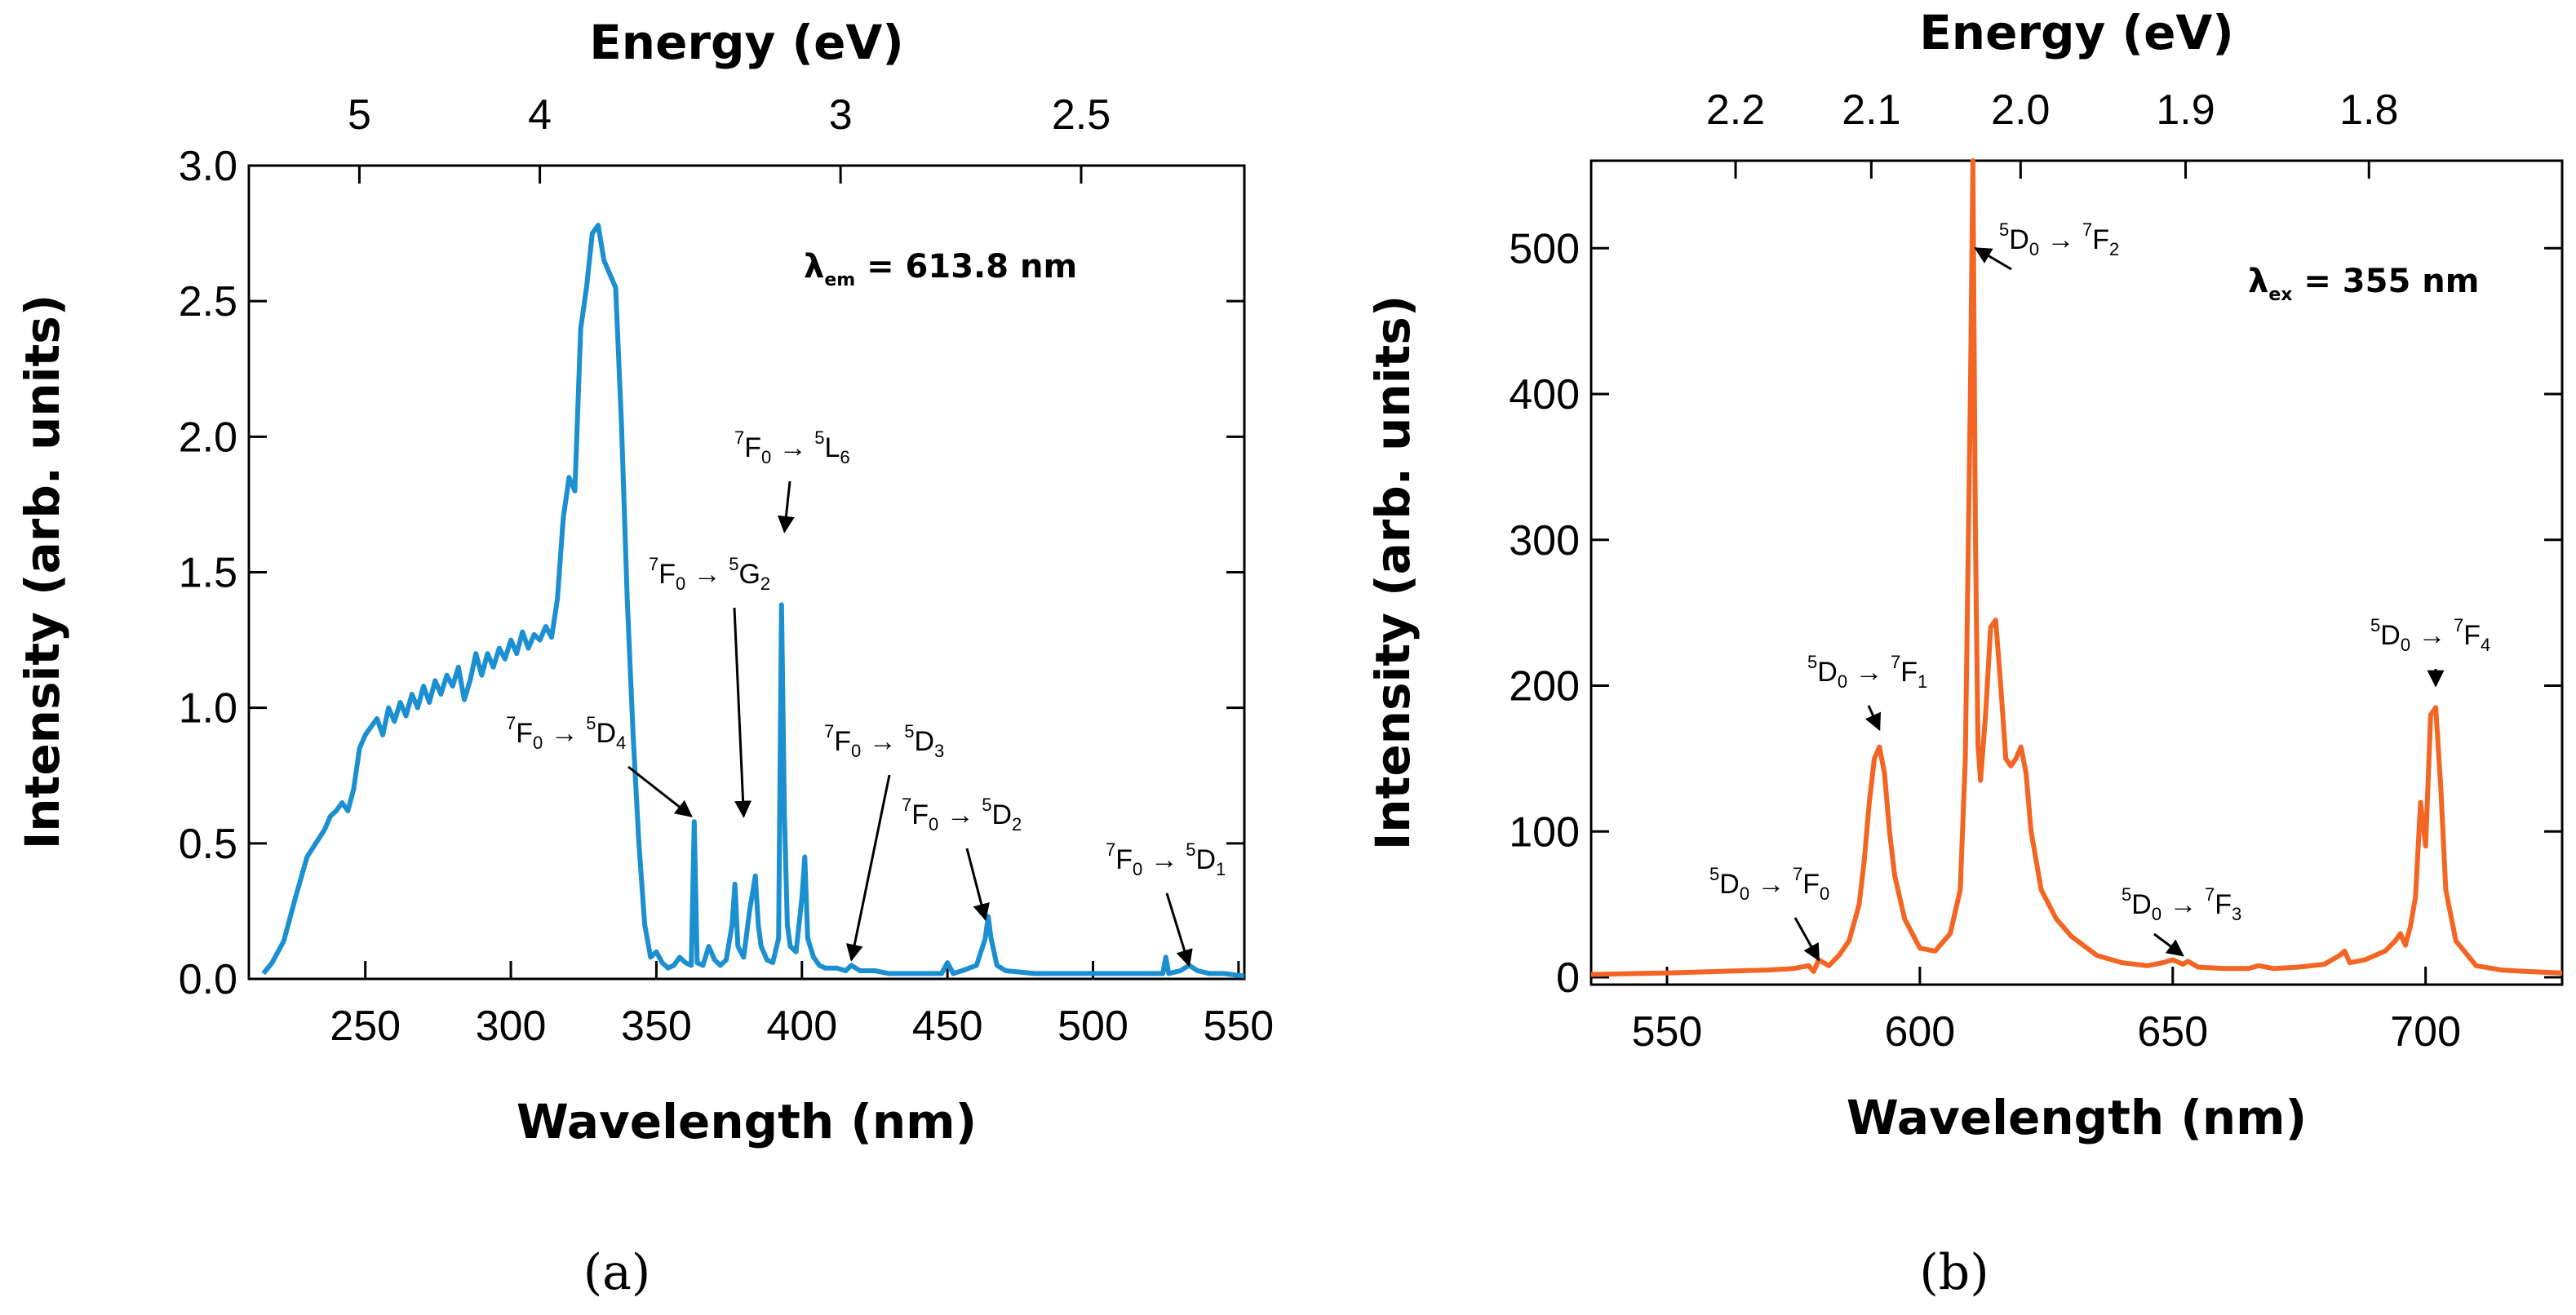 The height and width of the screenshot is (1315, 2576). I want to click on panel-b-excitation-condition: λex = 355 nm, so click(2363, 284).